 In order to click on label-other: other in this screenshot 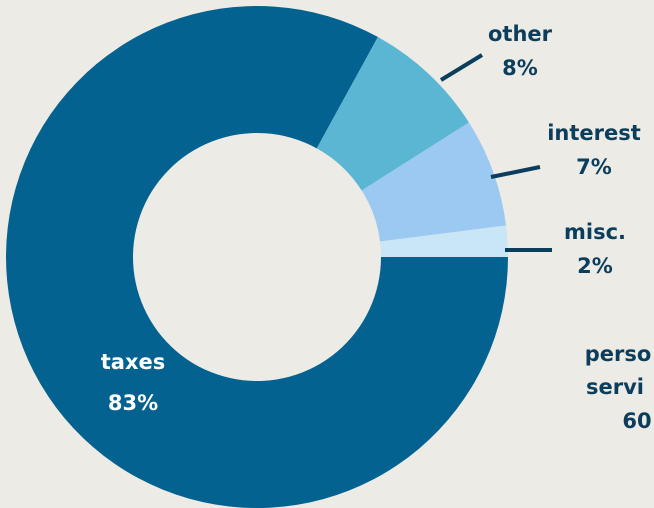, I will do `click(520, 34)`.